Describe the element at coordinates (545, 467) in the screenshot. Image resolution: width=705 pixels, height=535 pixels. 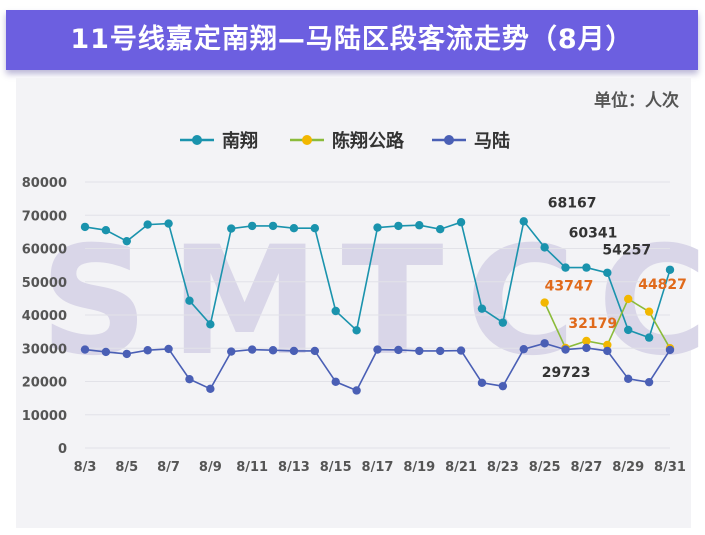
I see `x-tick-label: 8/25` at that location.